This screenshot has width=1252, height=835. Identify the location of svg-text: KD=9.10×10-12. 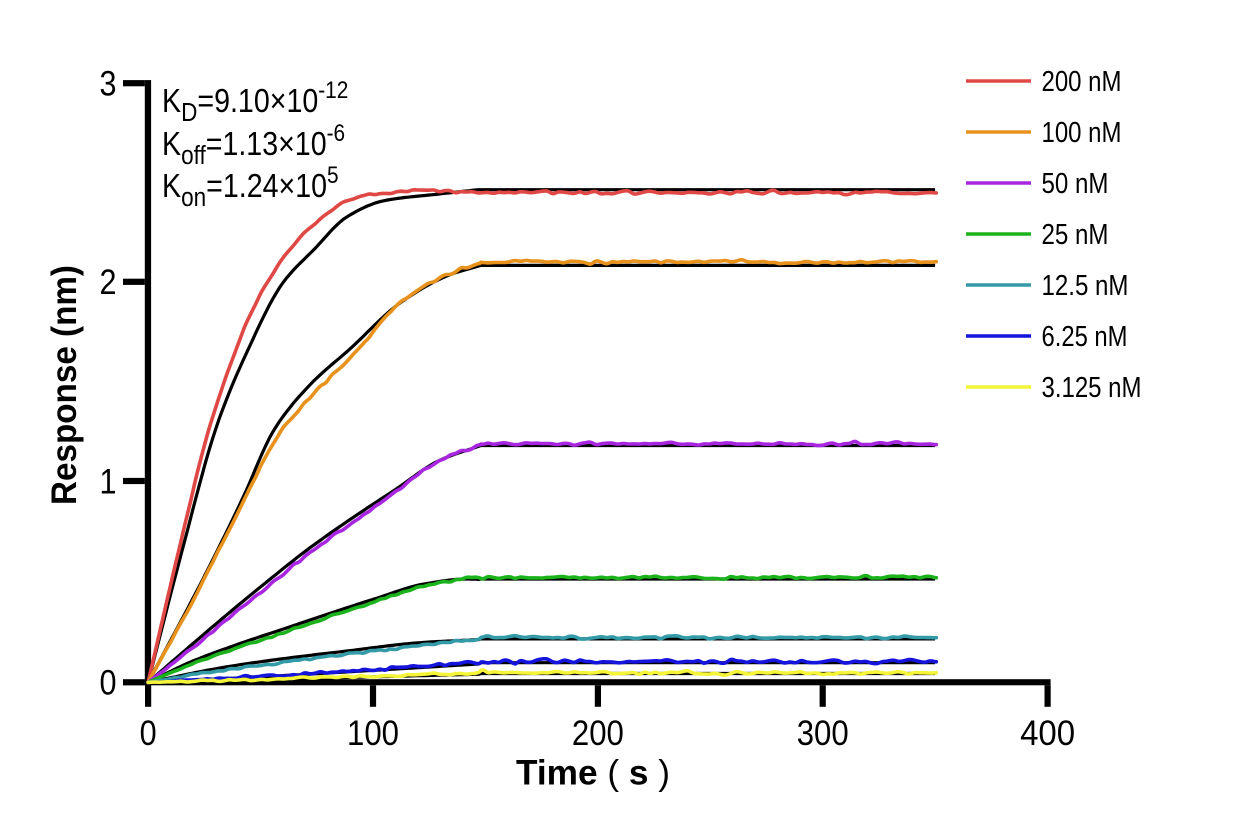
(255, 102).